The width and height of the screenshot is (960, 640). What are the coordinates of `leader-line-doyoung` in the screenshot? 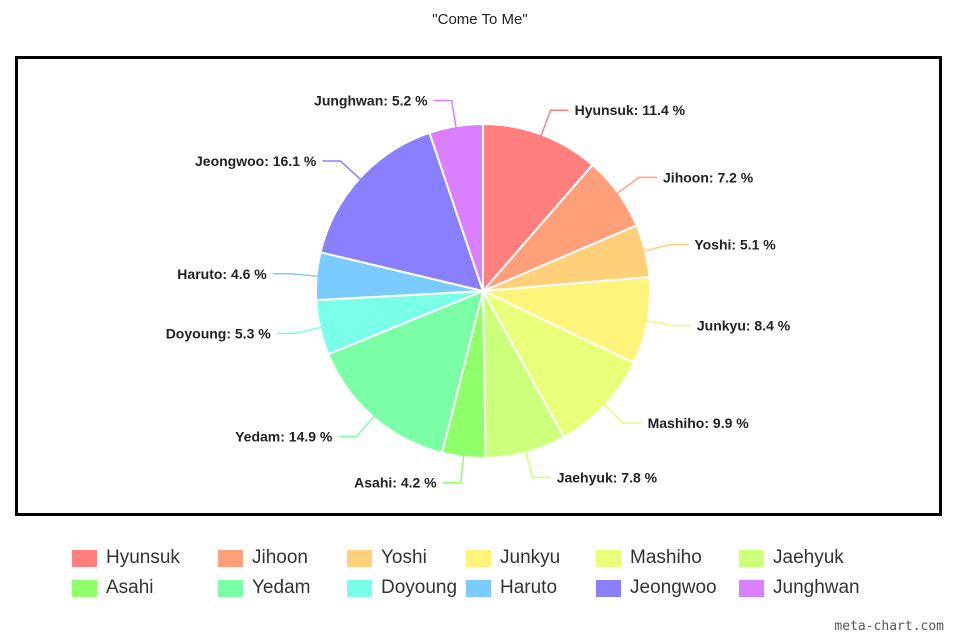 It's located at (300, 330).